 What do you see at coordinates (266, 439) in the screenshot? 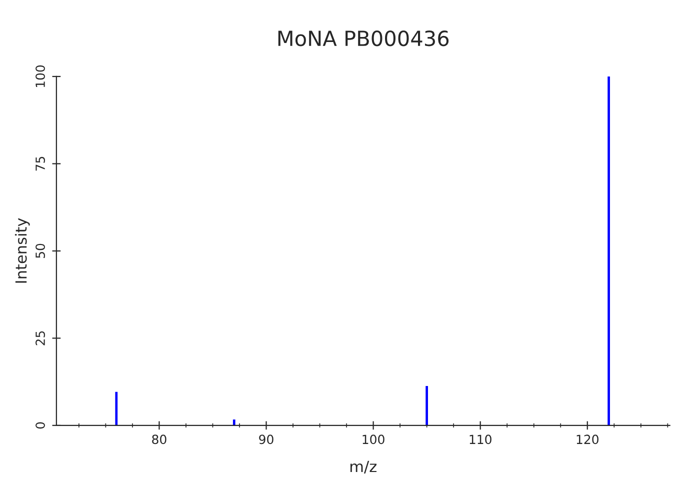
I see `x-tick-label: 90` at bounding box center [266, 439].